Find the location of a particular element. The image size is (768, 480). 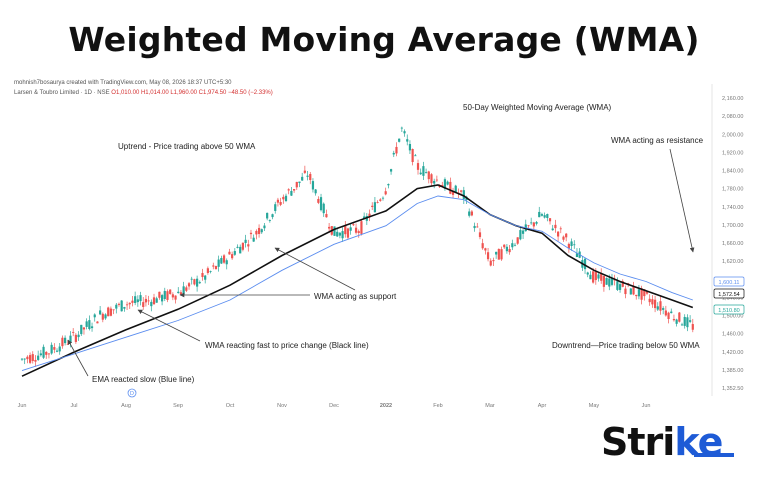

brand-logo: Strike is located at coordinates (662, 442).